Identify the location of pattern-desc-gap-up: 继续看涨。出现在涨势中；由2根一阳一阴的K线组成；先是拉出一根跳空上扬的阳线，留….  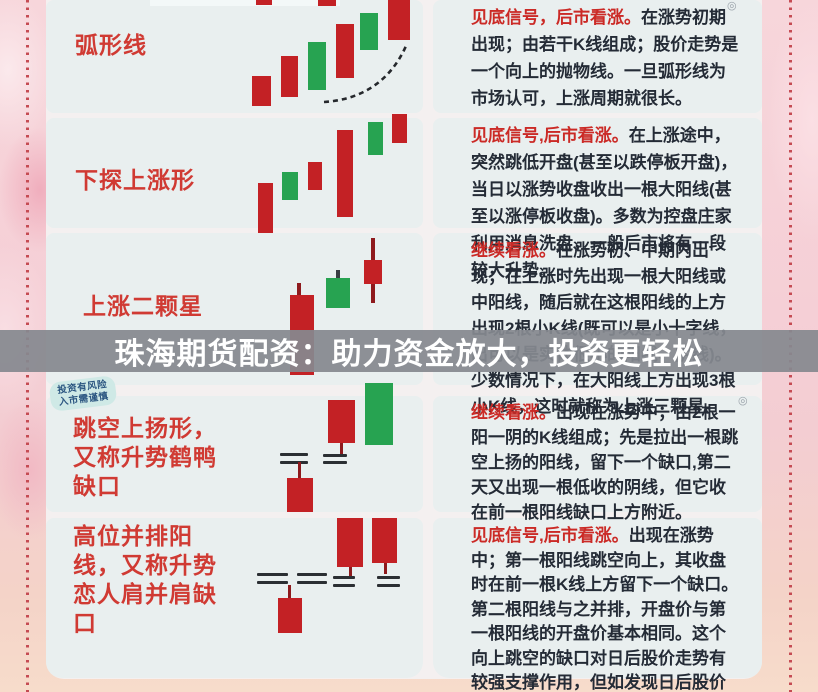
(597, 460).